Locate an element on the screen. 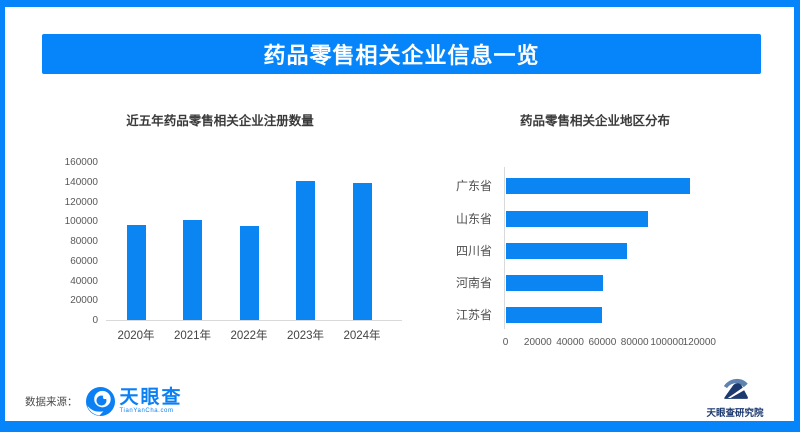  research-institute-logo: 天眼查研究院 is located at coordinates (735, 397).